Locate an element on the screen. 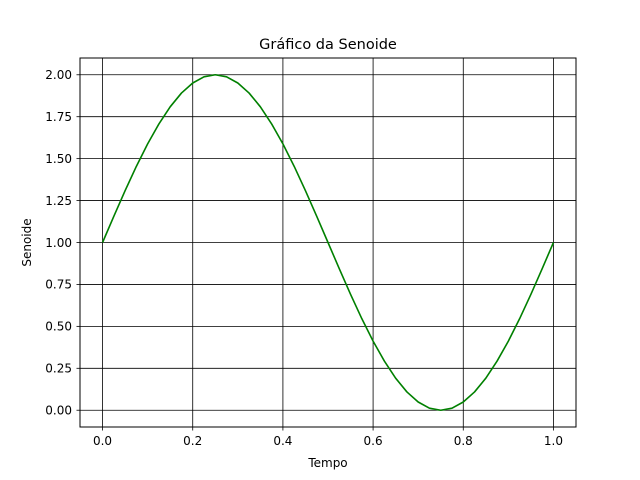 This screenshot has height=480, width=640. x-tick-label: 0.6 is located at coordinates (373, 441).